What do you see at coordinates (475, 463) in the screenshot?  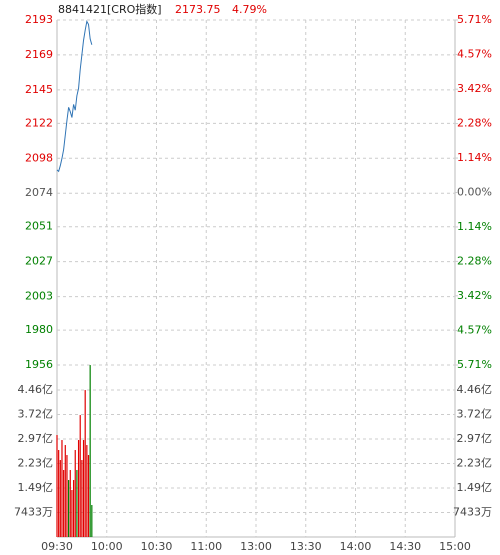 I see `y-tick-label-right: 2.23亿` at bounding box center [475, 463].